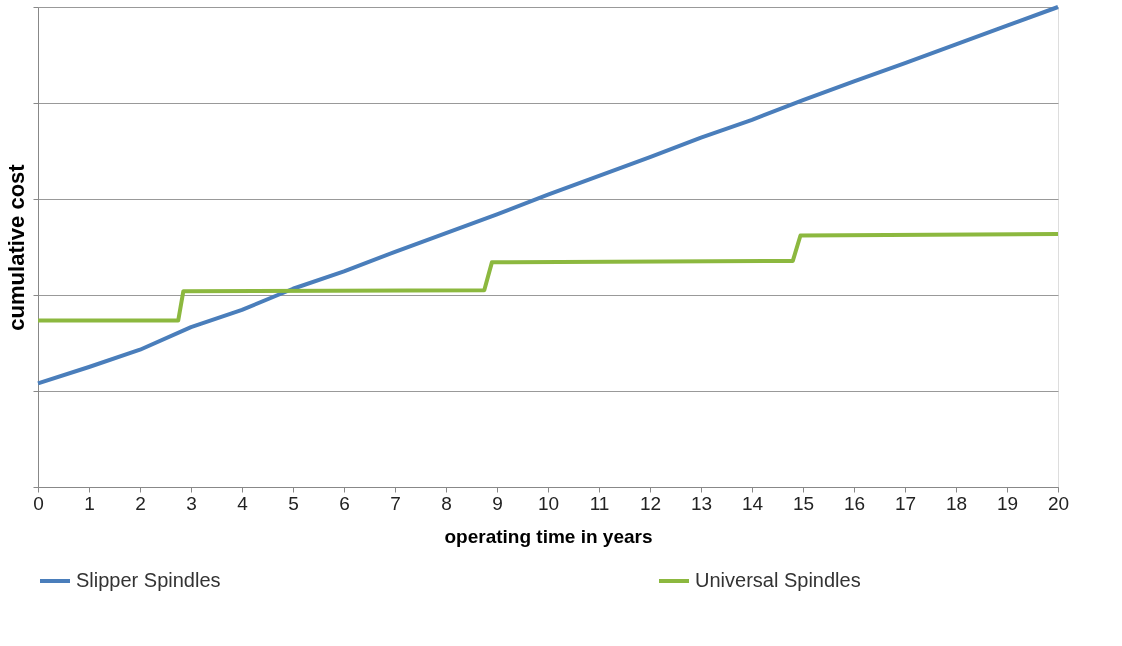 The width and height of the screenshot is (1122, 646). What do you see at coordinates (905, 503) in the screenshot?
I see `x-tick-label: 17` at bounding box center [905, 503].